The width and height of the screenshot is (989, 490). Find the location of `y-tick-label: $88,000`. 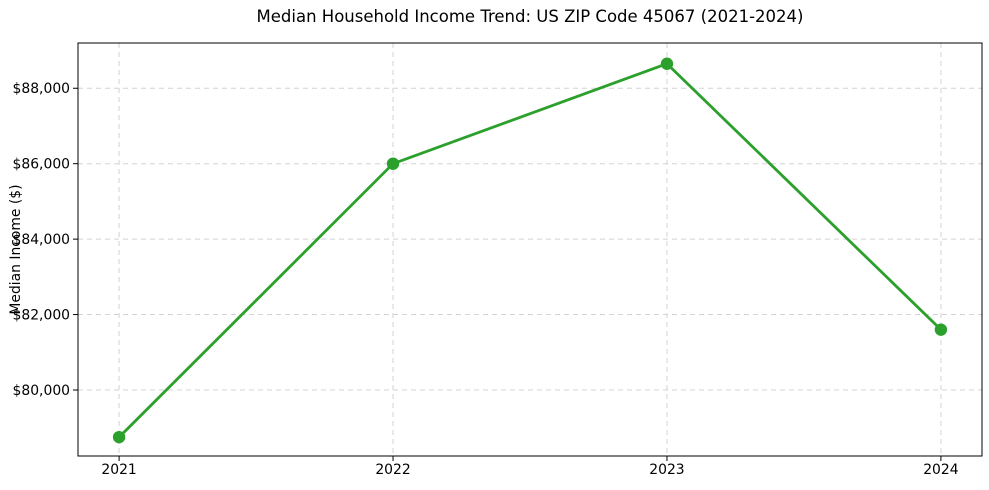

y-tick-label: $88,000 is located at coordinates (41, 89).